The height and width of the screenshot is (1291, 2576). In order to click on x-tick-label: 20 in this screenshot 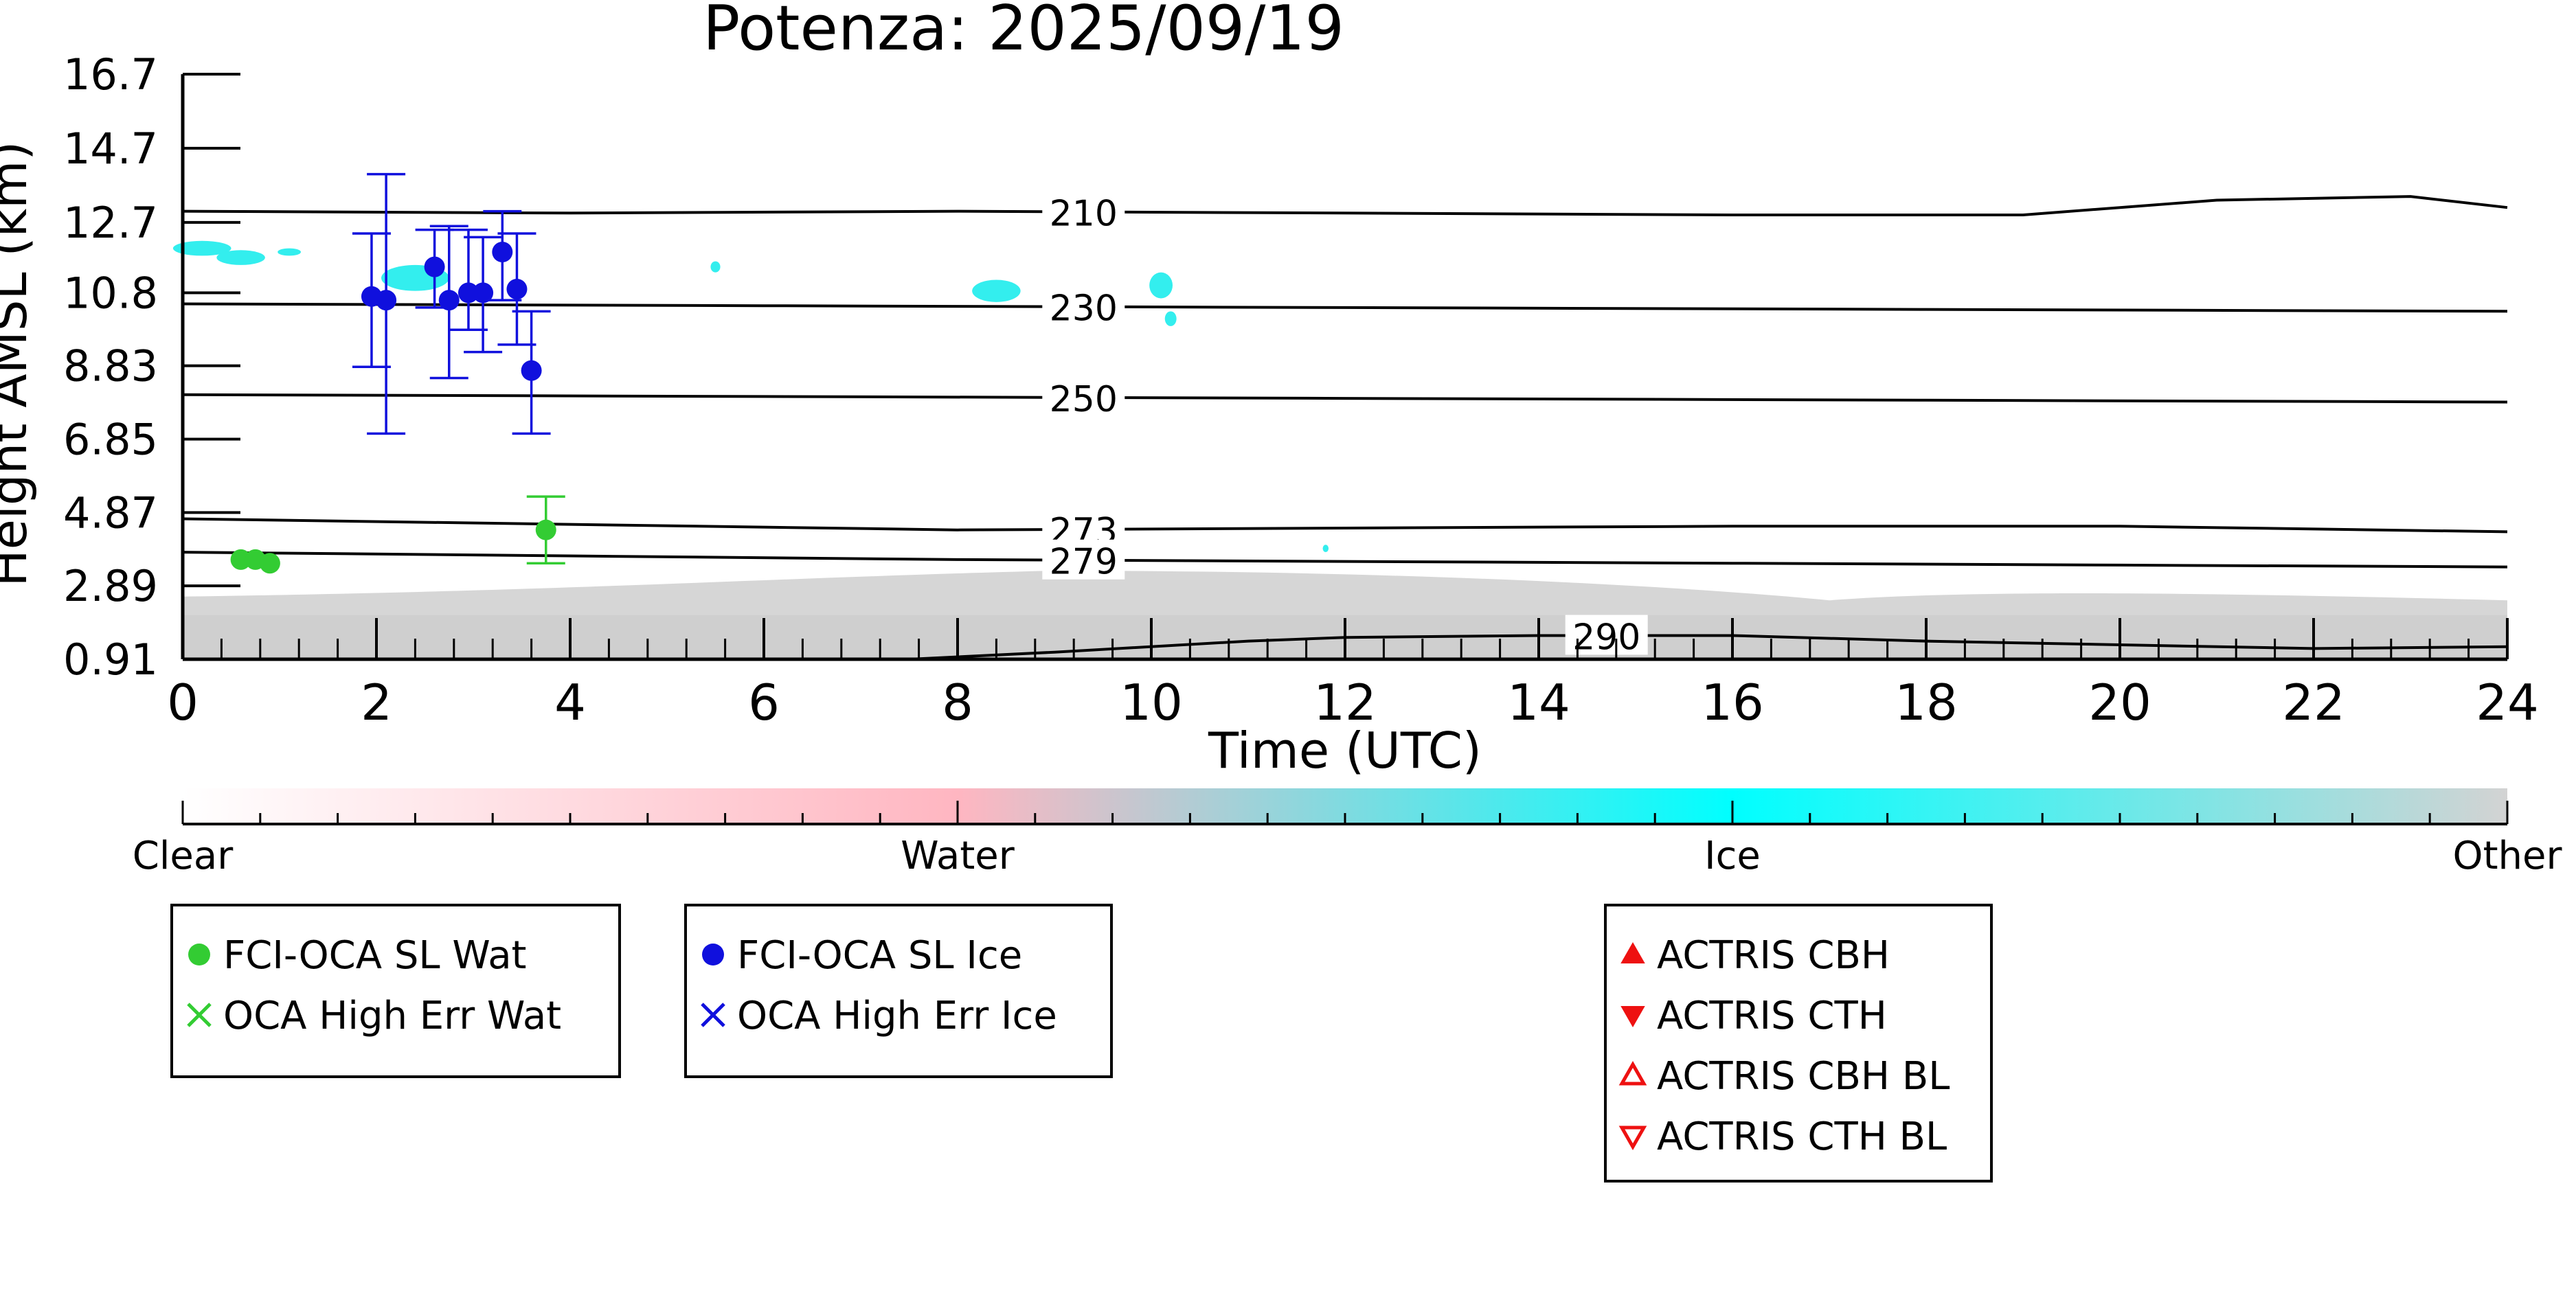, I will do `click(2119, 703)`.